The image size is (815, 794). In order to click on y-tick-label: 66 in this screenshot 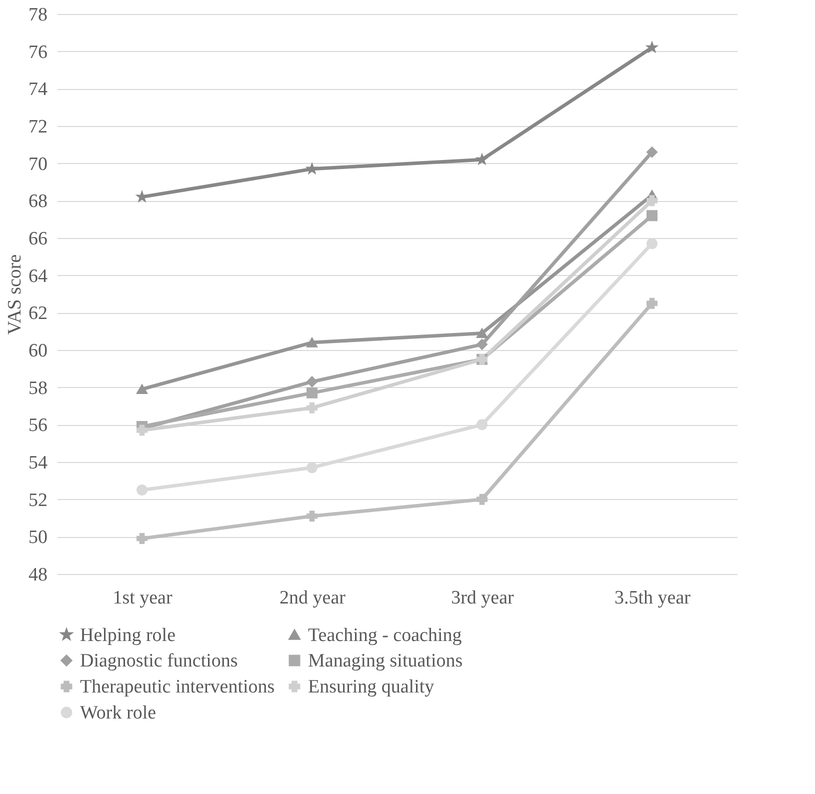, I will do `click(38, 239)`.